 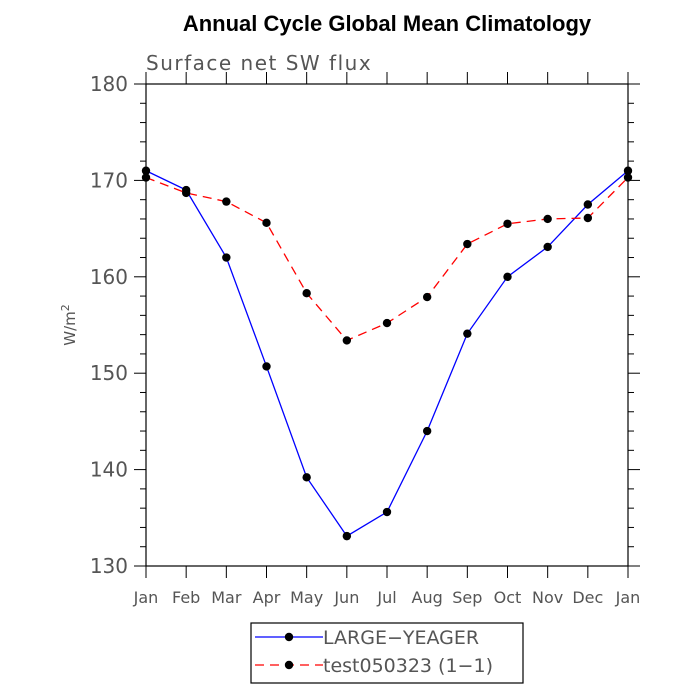 I want to click on x-tick-label: Jun, so click(x=346, y=597).